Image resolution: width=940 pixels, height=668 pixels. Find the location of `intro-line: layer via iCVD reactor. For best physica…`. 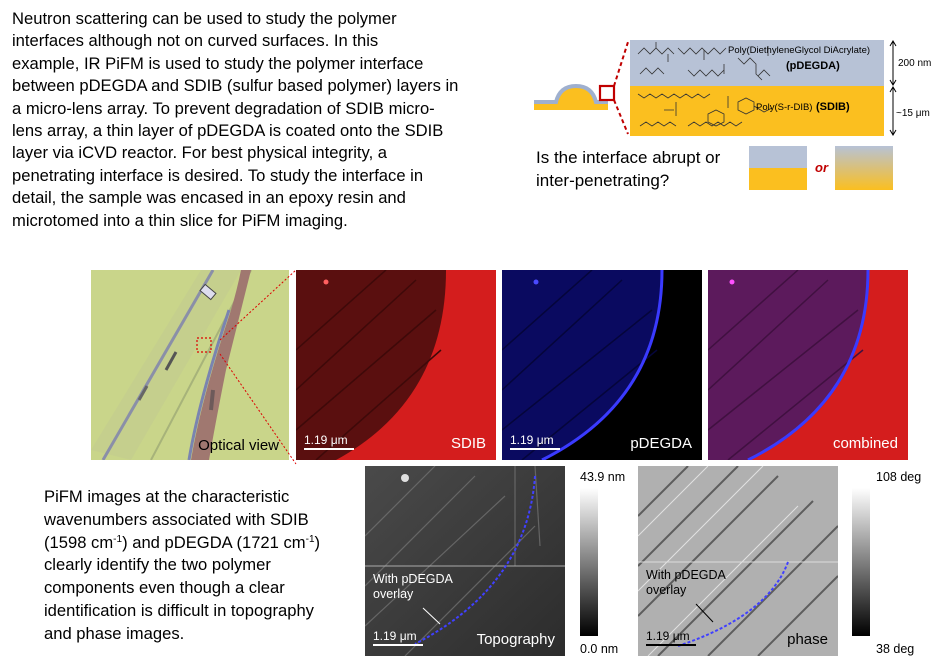

intro-line: layer via iCVD reactor. For best physica… is located at coordinates (200, 153).